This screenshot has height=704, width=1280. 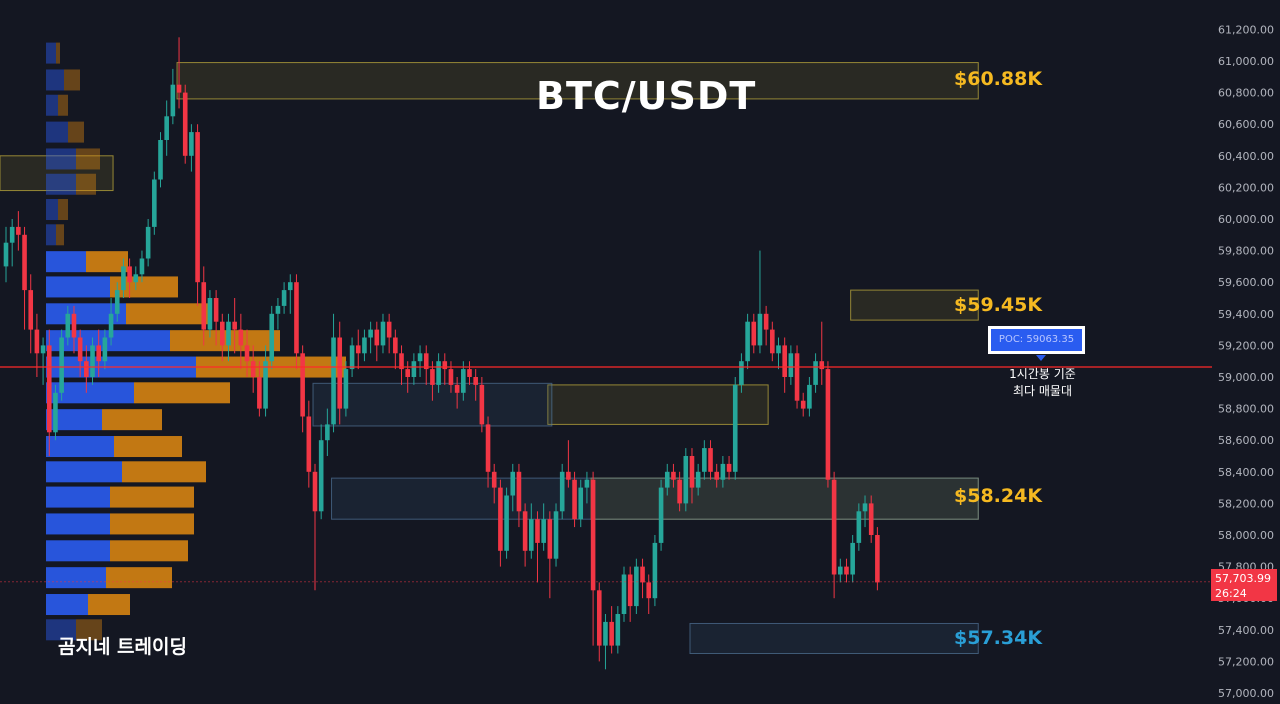 What do you see at coordinates (998, 496) in the screenshot?
I see `level-label-58240: $58.24K` at bounding box center [998, 496].